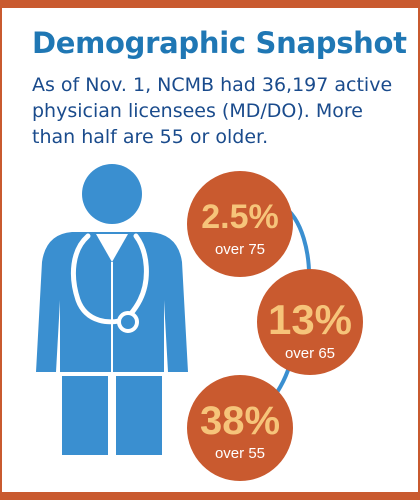 Image resolution: width=420 pixels, height=500 pixels. Describe the element at coordinates (240, 249) in the screenshot. I see `stat-label: over 75` at that location.